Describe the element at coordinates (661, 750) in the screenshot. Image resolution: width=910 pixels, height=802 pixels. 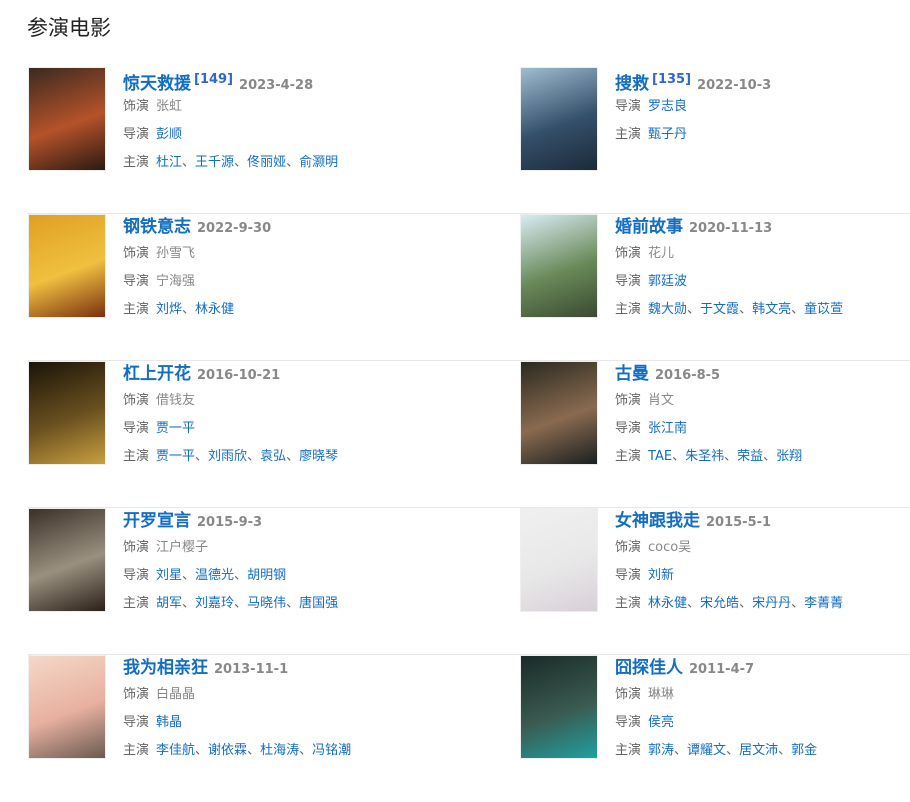
I see `cast-person-link: 郭涛` at that location.